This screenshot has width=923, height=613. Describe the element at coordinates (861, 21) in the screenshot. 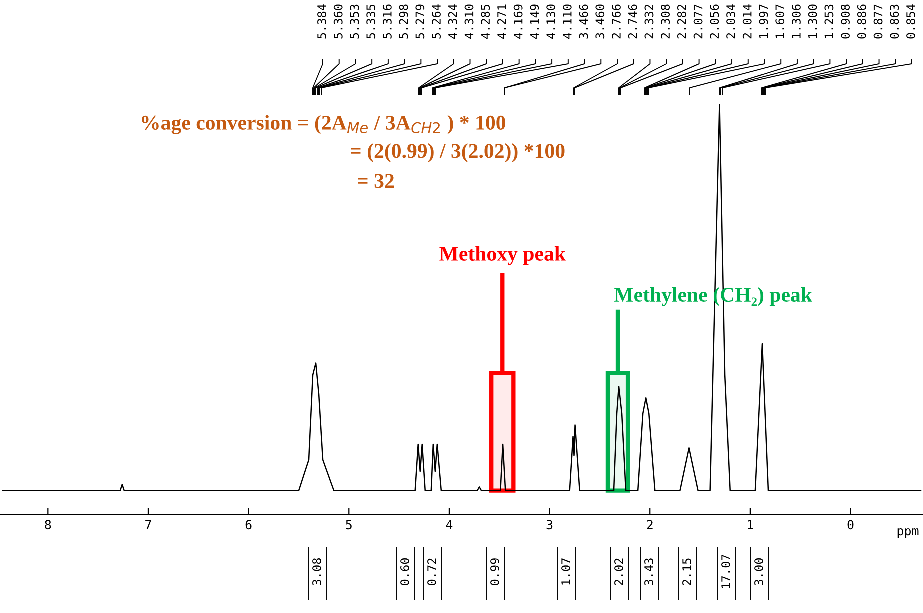

I see `text: 0.886` at that location.